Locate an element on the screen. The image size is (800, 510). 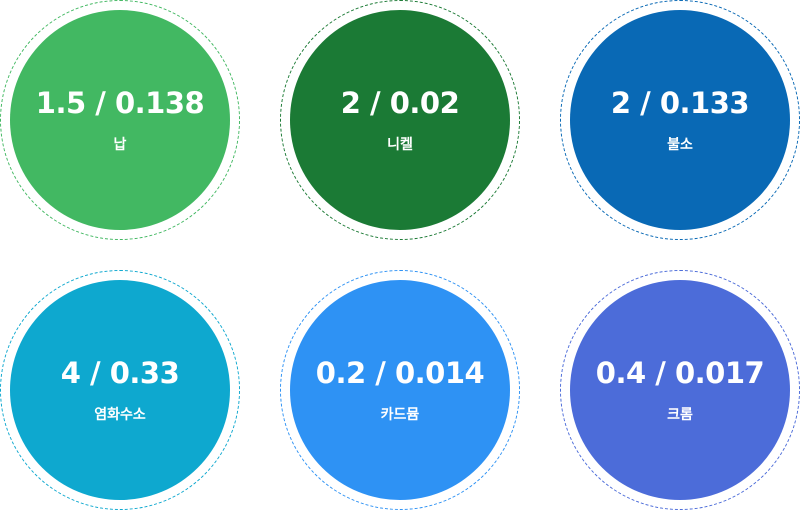
badge-disc: 4 / 0.33 염화수소 is located at coordinates (120, 390).